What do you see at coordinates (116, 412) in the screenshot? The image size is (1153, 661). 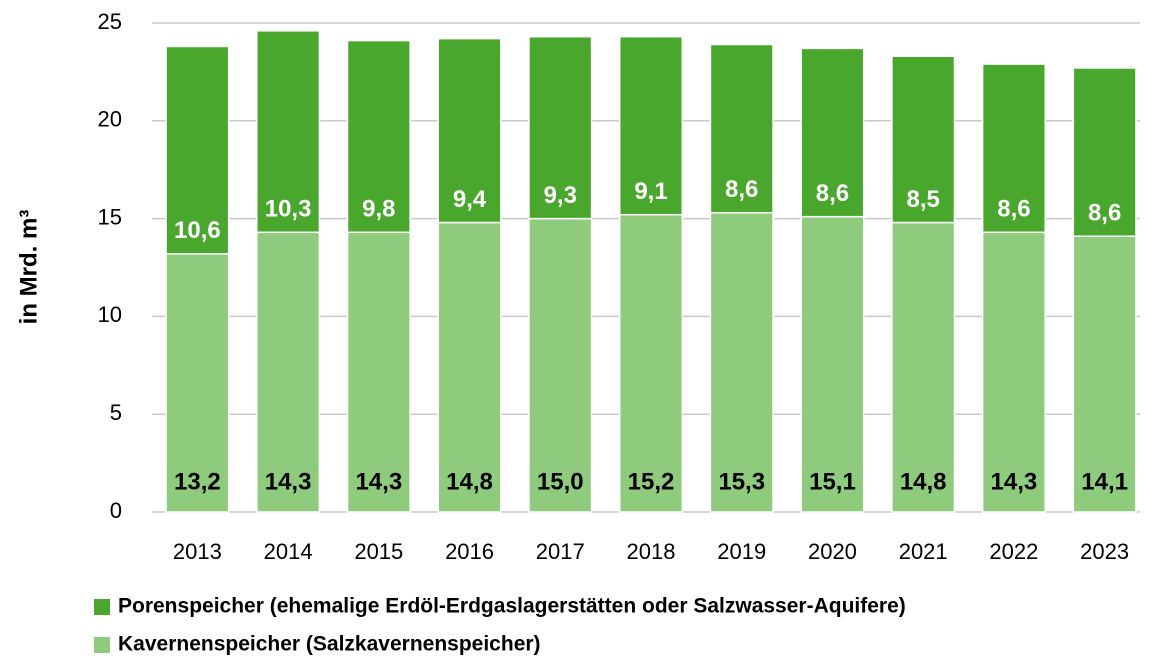 I see `y-tick-label: 5` at bounding box center [116, 412].